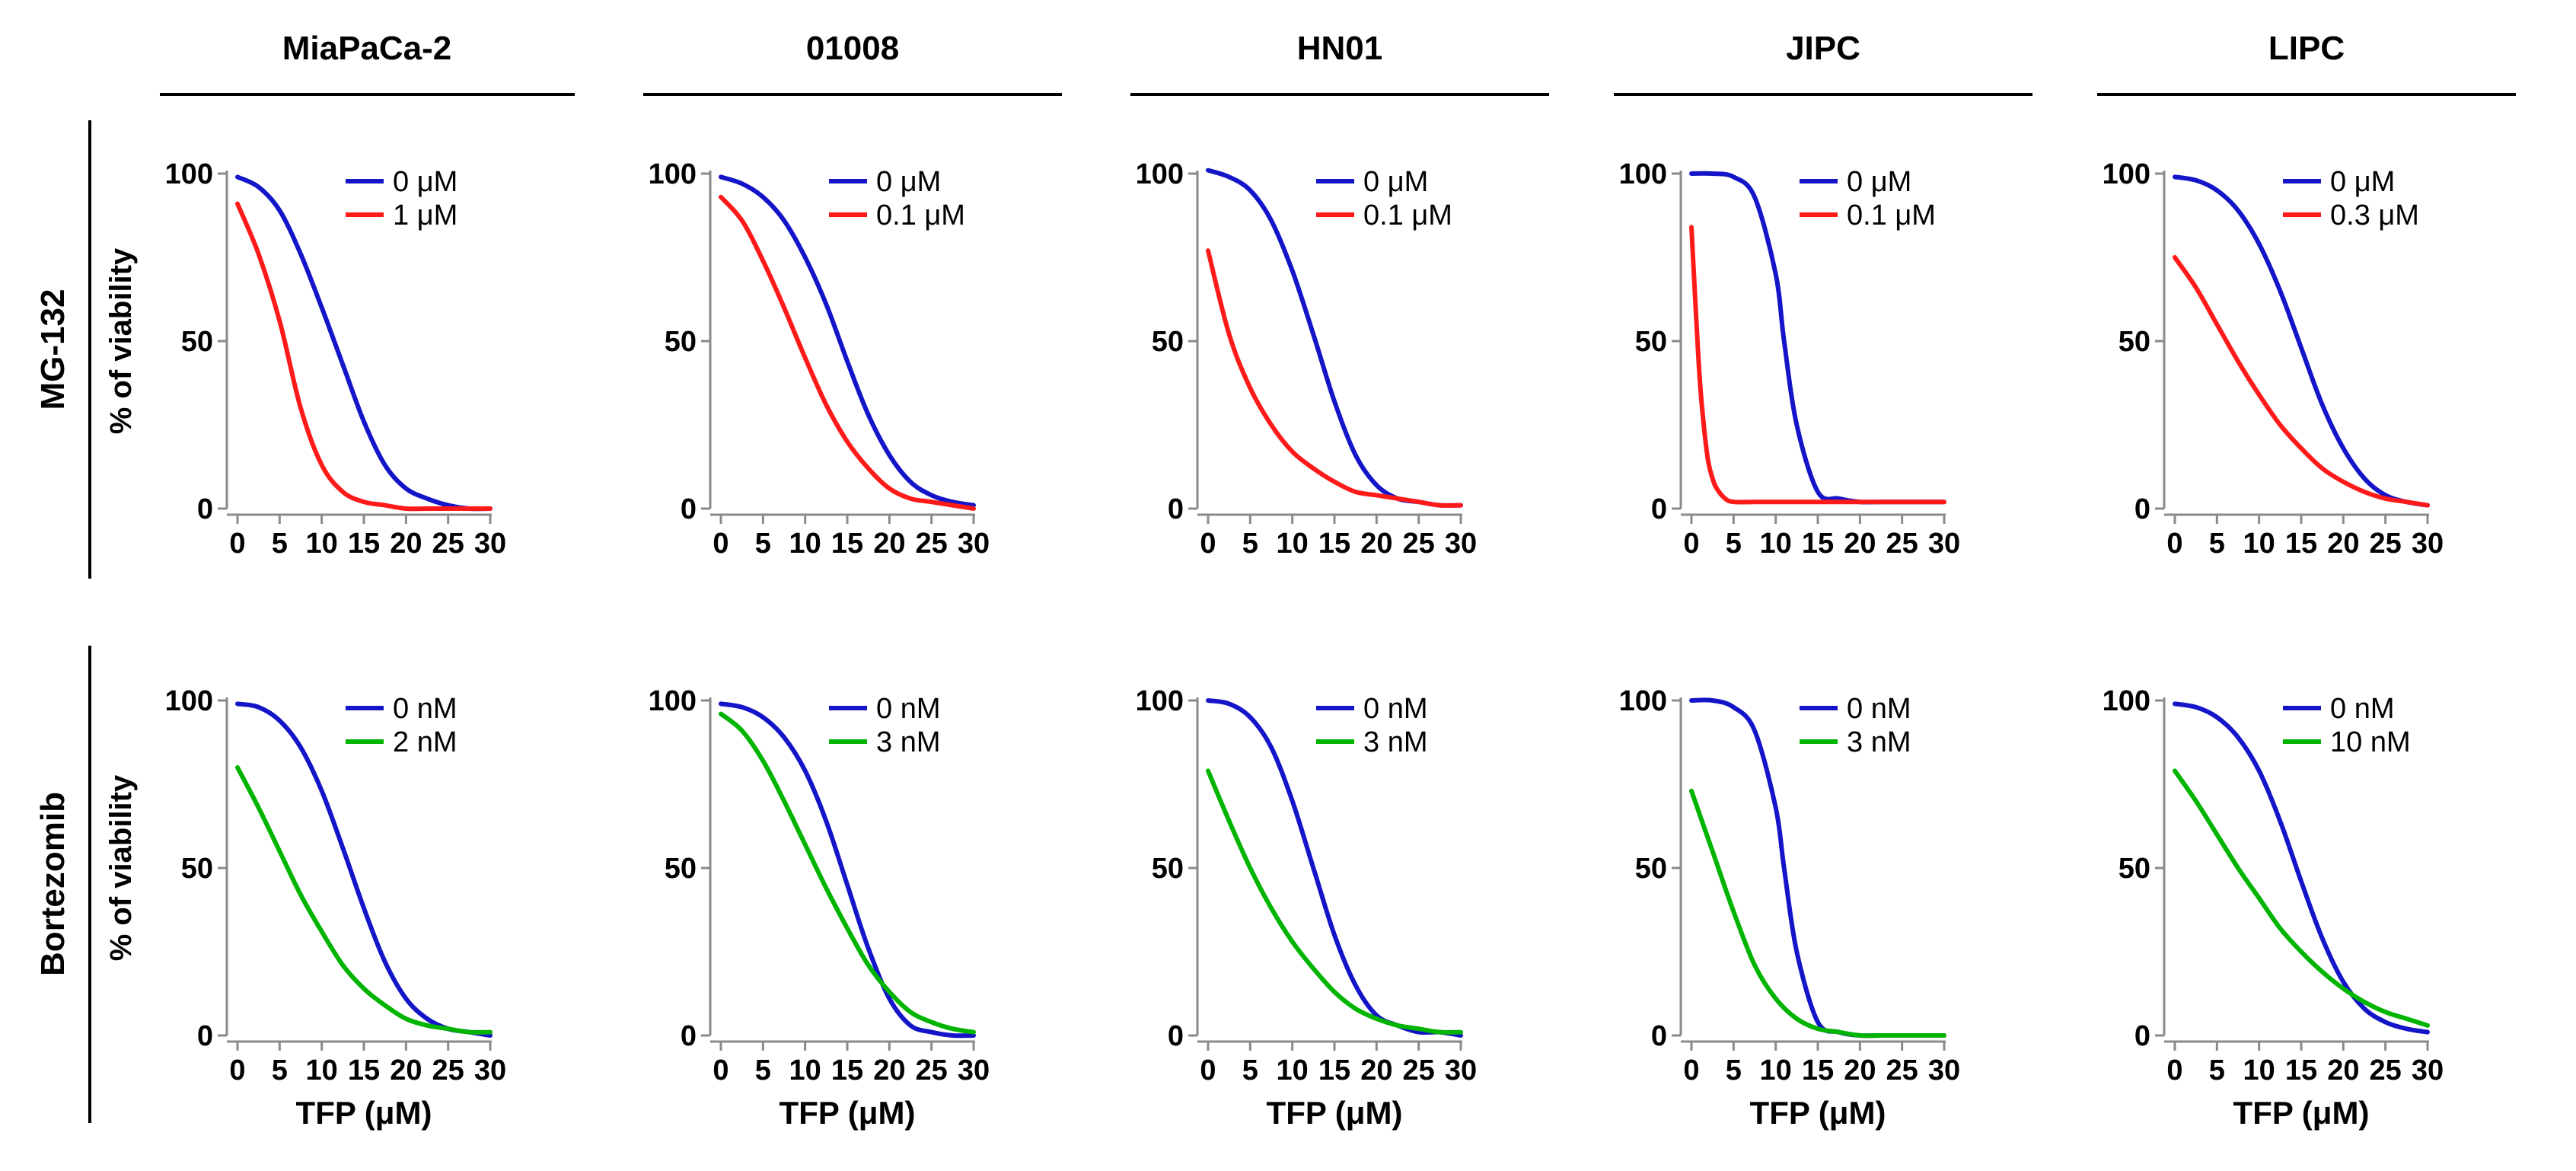 Image resolution: width=2576 pixels, height=1171 pixels. What do you see at coordinates (364, 900) in the screenshot?
I see `series-line-2-nm` at bounding box center [364, 900].